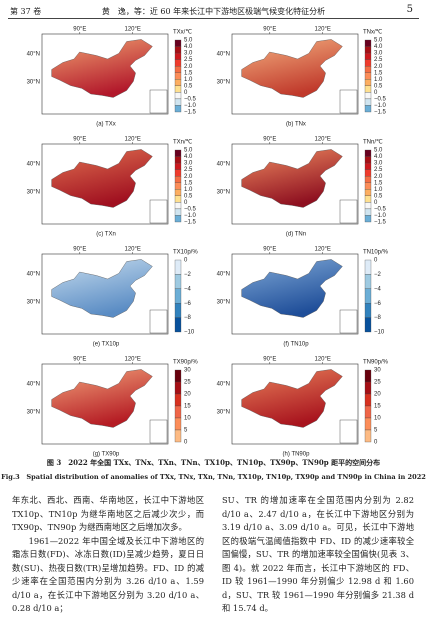  Describe the element at coordinates (188, 86) in the screenshot. I see `colorbar-tick-label: 0.5` at that location.